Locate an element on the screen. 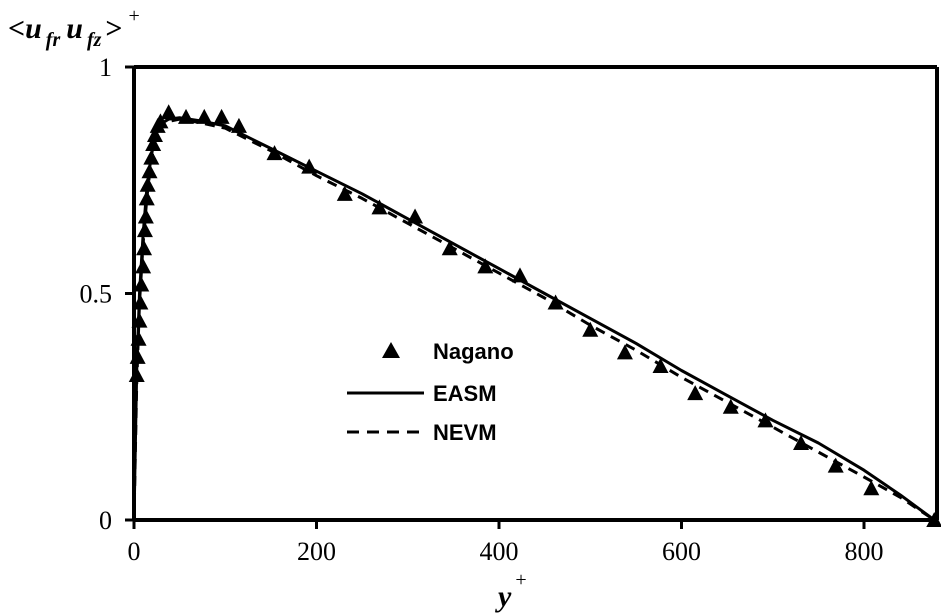 This screenshot has height=614, width=941. x-tick-label-0: 0 is located at coordinates (134, 551).